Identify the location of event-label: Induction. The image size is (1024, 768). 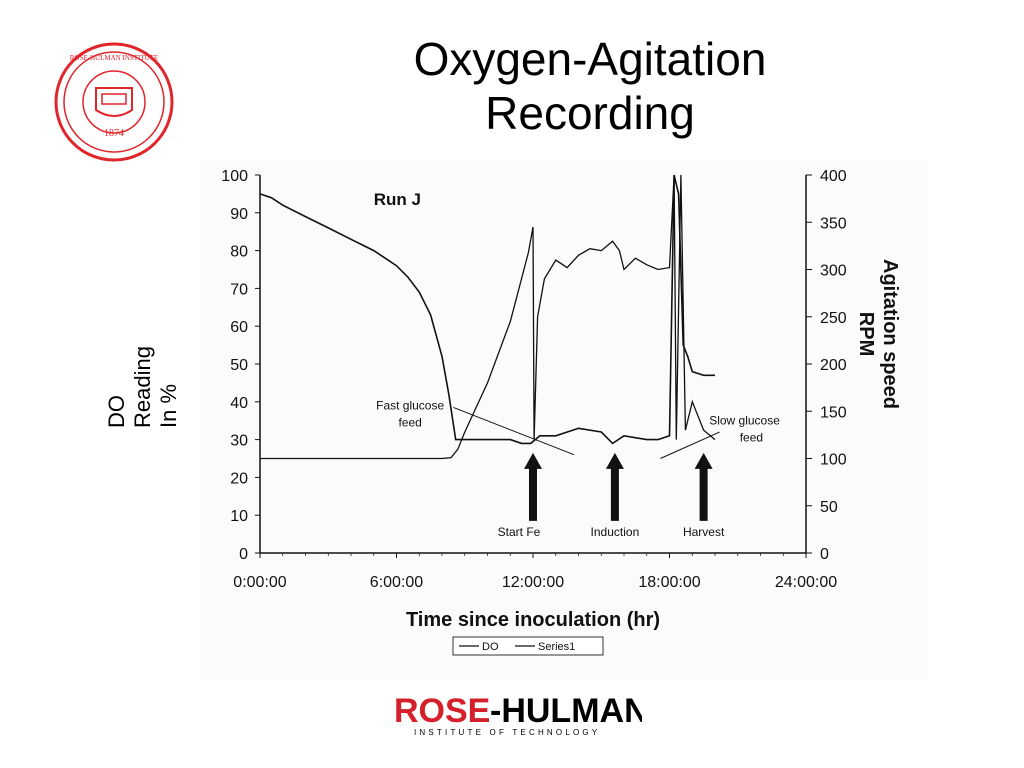
(615, 532).